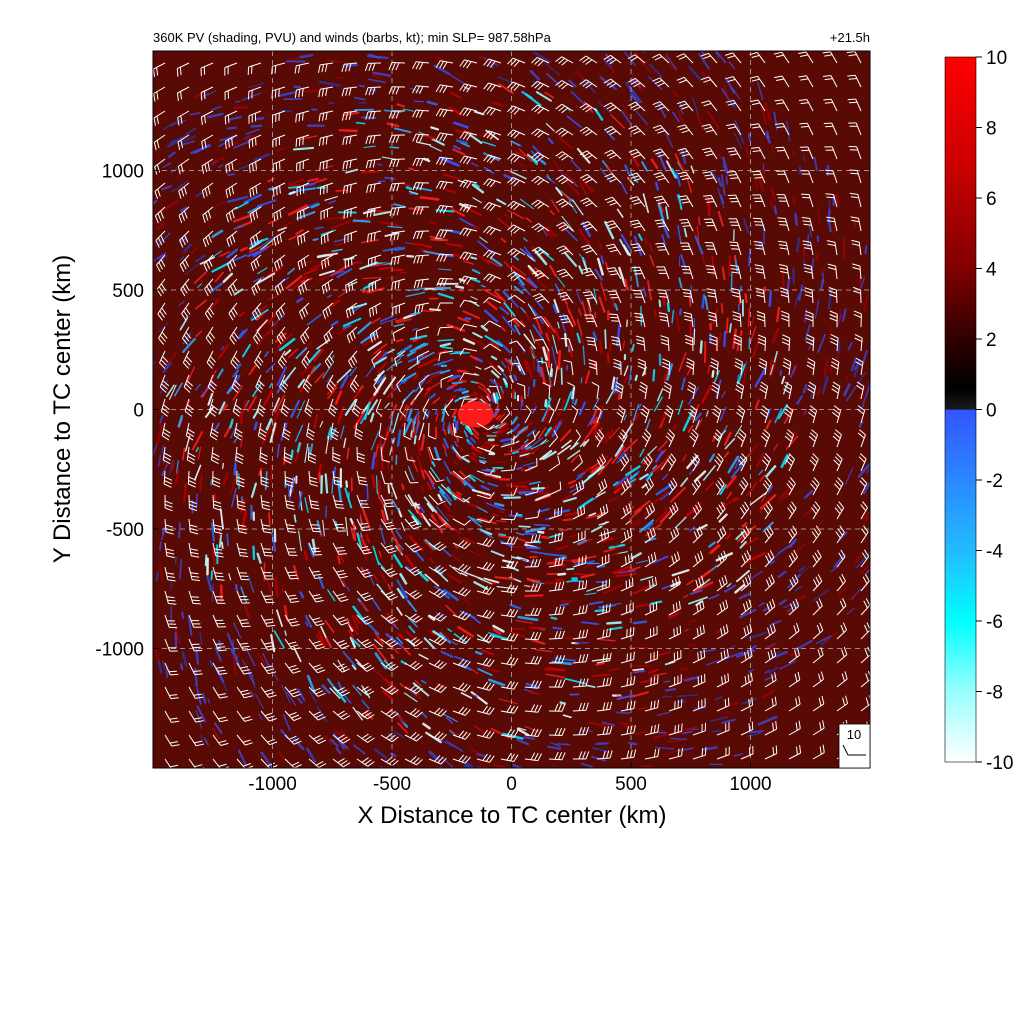 The height and width of the screenshot is (1024, 1024). I want to click on colorbar-tick-label: 6, so click(991, 199).